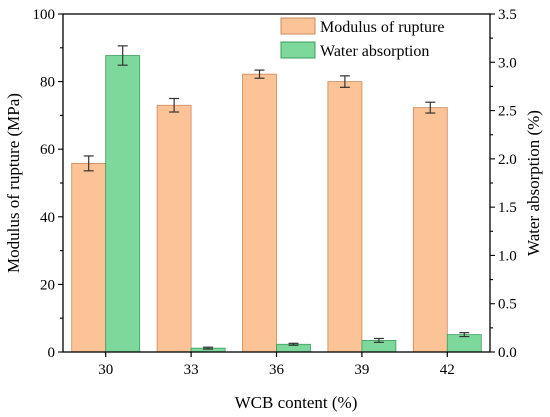 The image size is (550, 417). What do you see at coordinates (13, 183) in the screenshot?
I see `y-axis-left-title: Modulus of rupture (MPa)` at bounding box center [13, 183].